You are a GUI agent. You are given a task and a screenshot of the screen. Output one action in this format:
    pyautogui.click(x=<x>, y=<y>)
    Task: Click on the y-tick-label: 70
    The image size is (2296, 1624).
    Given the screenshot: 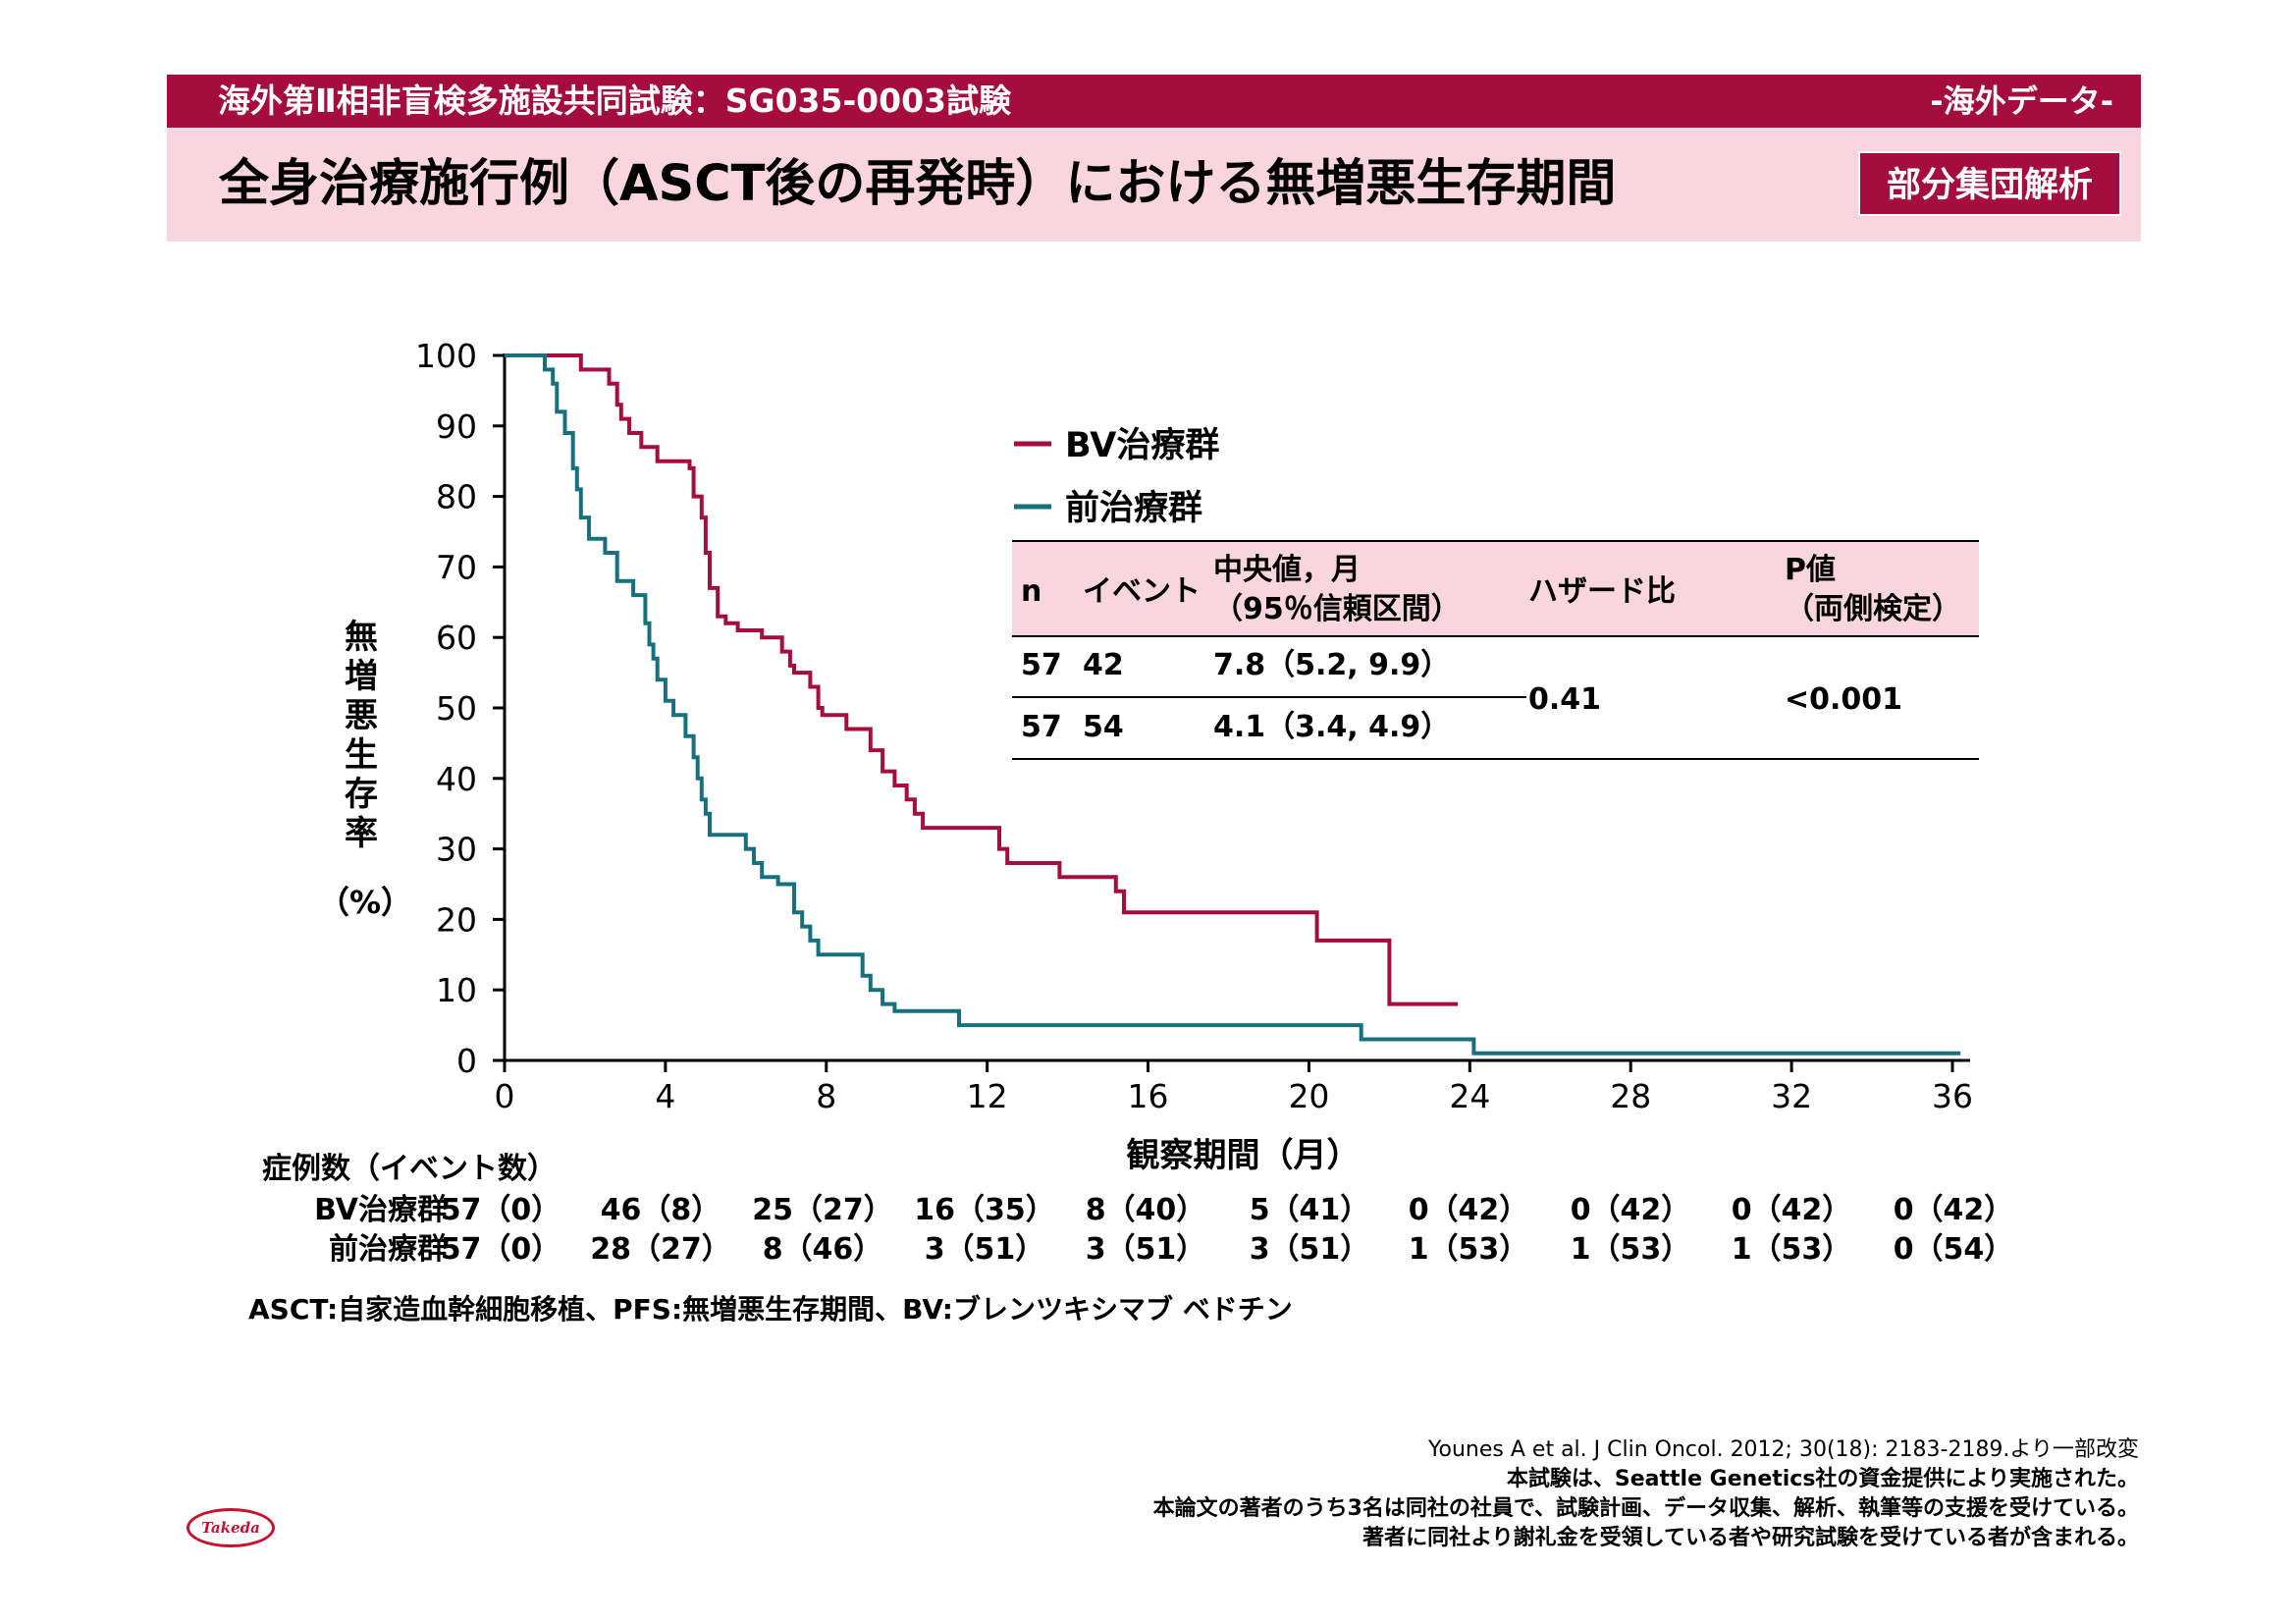 What is the action you would take?
    pyautogui.click(x=456, y=567)
    